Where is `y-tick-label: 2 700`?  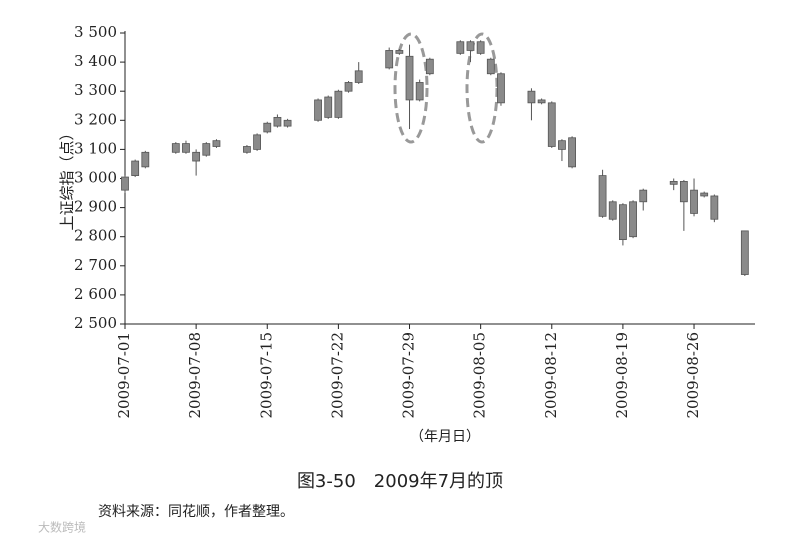 y-tick-label: 2 700 is located at coordinates (95, 265).